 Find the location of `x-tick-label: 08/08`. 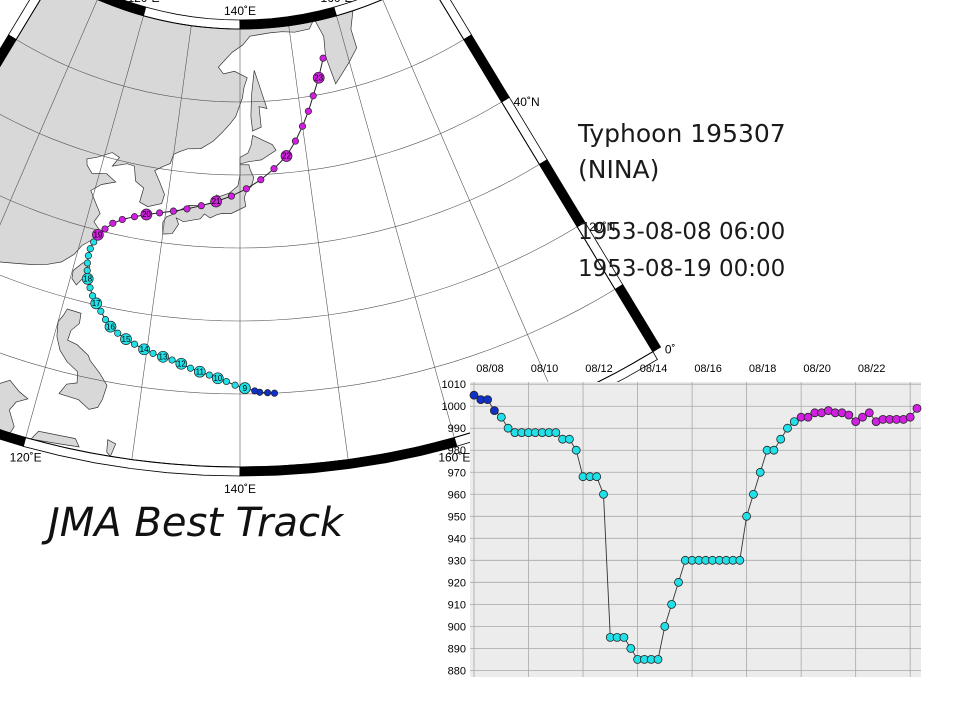

x-tick-label: 08/08 is located at coordinates (490, 369).